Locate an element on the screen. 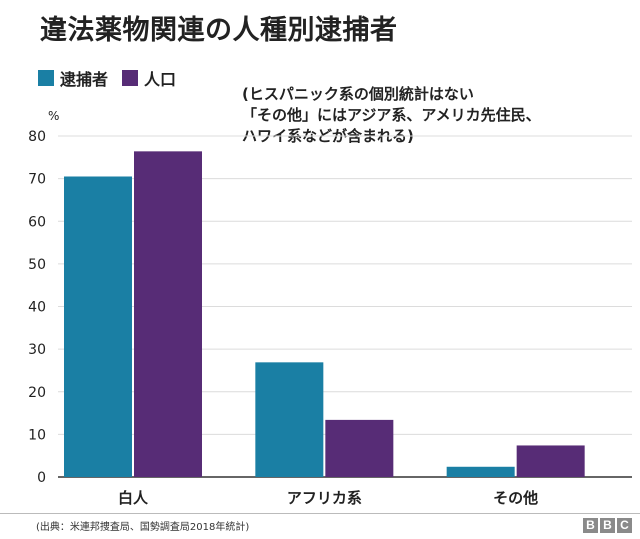  logo-letter: C is located at coordinates (624, 525).